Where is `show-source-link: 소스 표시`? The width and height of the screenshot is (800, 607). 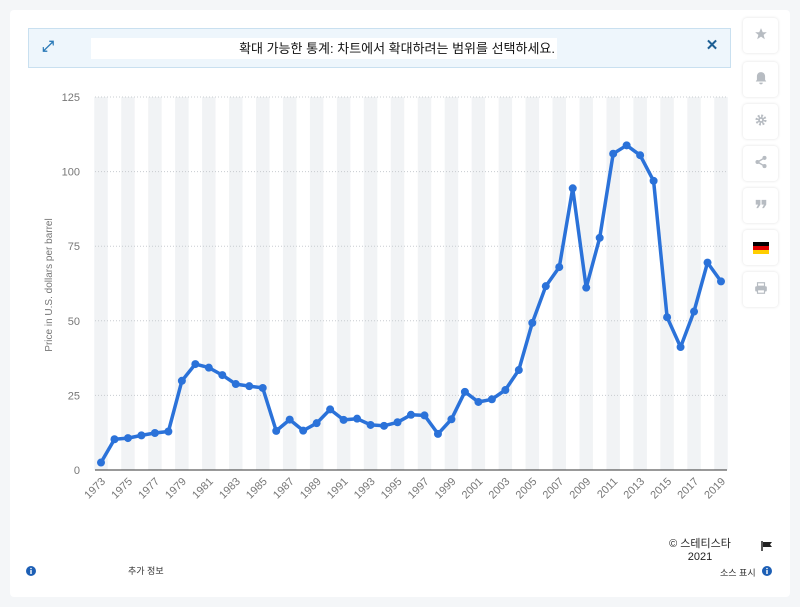 show-source-link: 소스 표시 is located at coordinates (738, 573).